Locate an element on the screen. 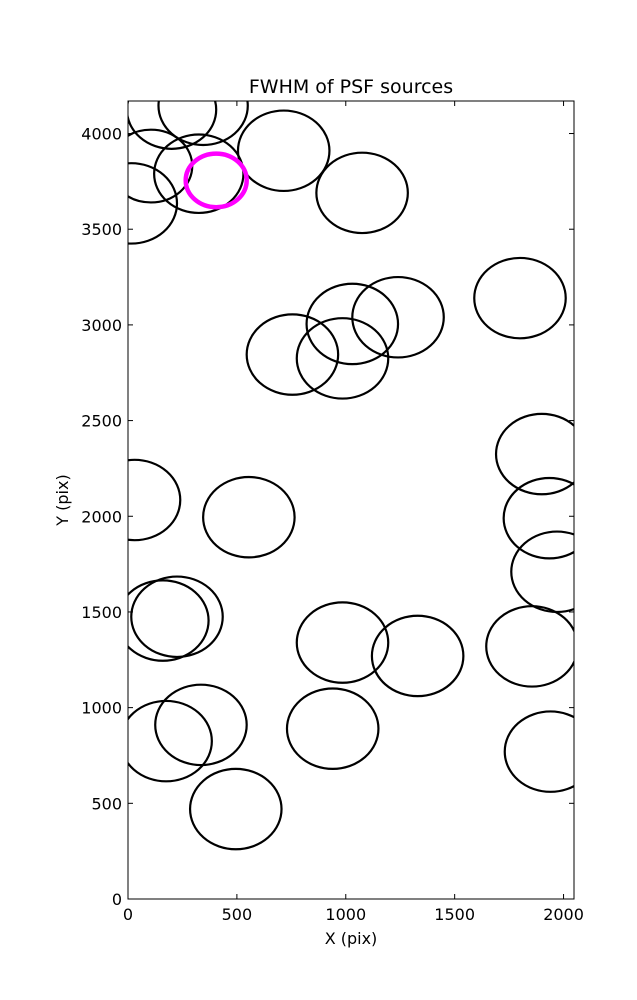 This screenshot has height=1000, width=637. y-tick-label: 2000 is located at coordinates (101, 516).